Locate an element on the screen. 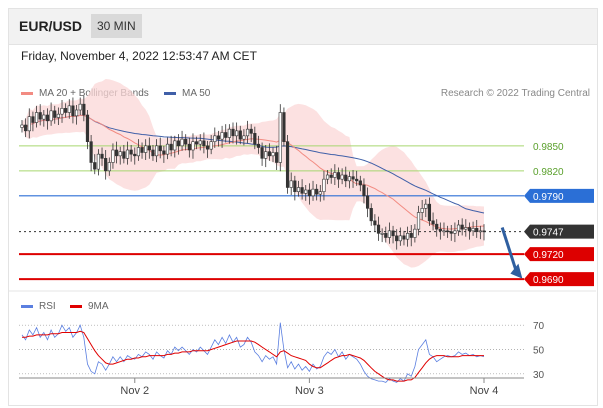 The image size is (603, 408). chart-datetime: Friday, November 4, 2022 12:53:47 AM CET is located at coordinates (139, 56).